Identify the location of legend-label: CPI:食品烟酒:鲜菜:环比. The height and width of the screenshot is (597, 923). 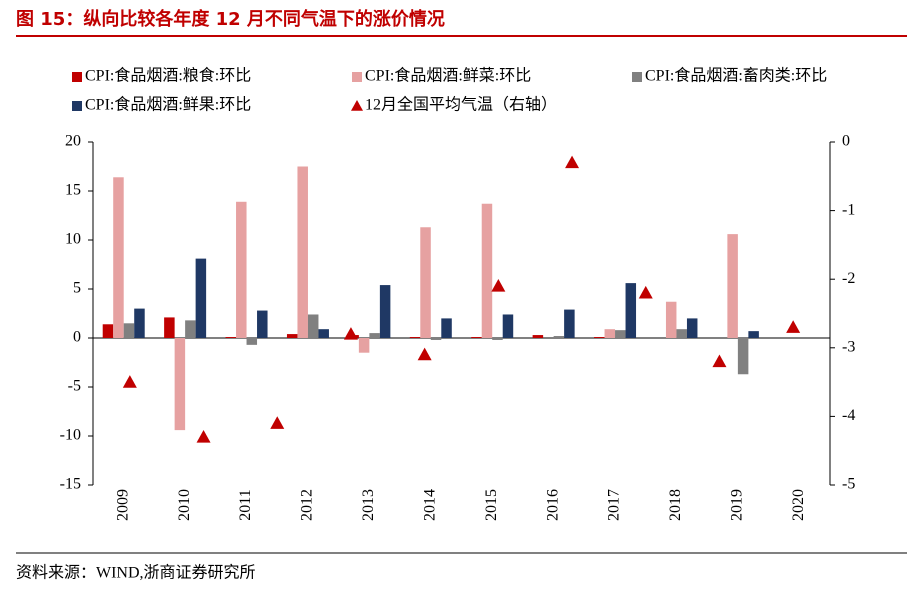
(448, 76).